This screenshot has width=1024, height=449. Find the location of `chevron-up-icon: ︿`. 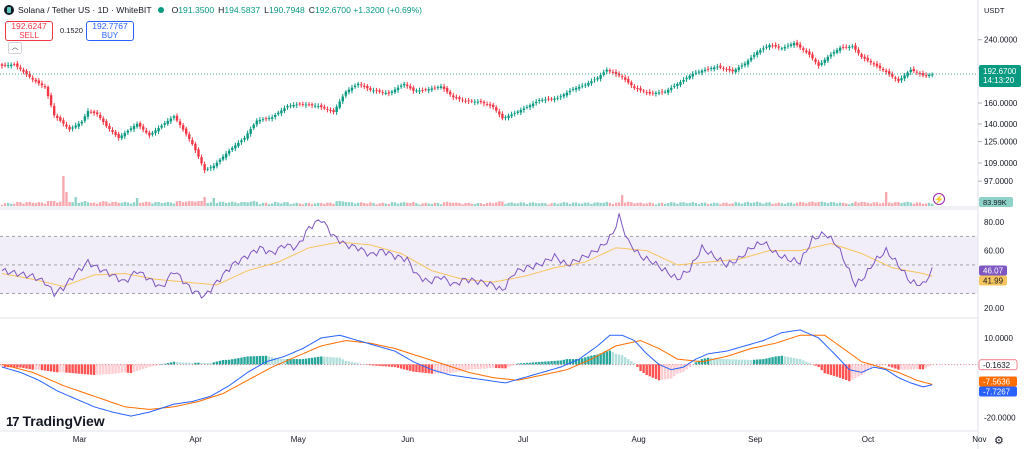

chevron-up-icon: ︿ is located at coordinates (15, 48).